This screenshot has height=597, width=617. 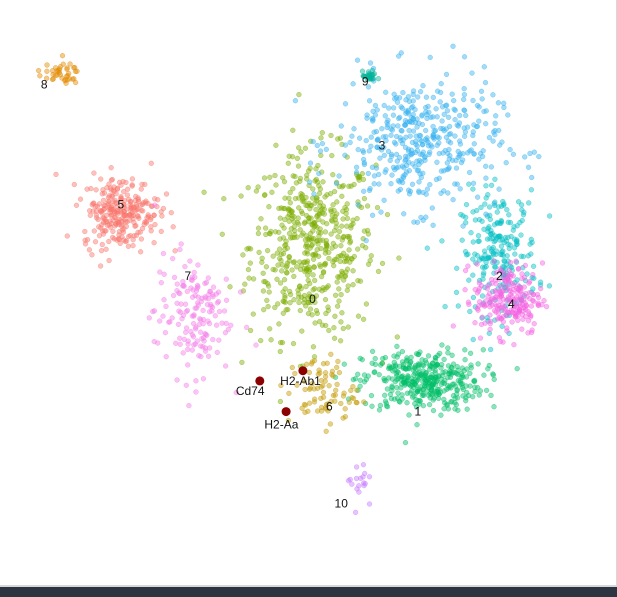 What do you see at coordinates (260, 381) in the screenshot?
I see `gene-marker-cd74` at bounding box center [260, 381].